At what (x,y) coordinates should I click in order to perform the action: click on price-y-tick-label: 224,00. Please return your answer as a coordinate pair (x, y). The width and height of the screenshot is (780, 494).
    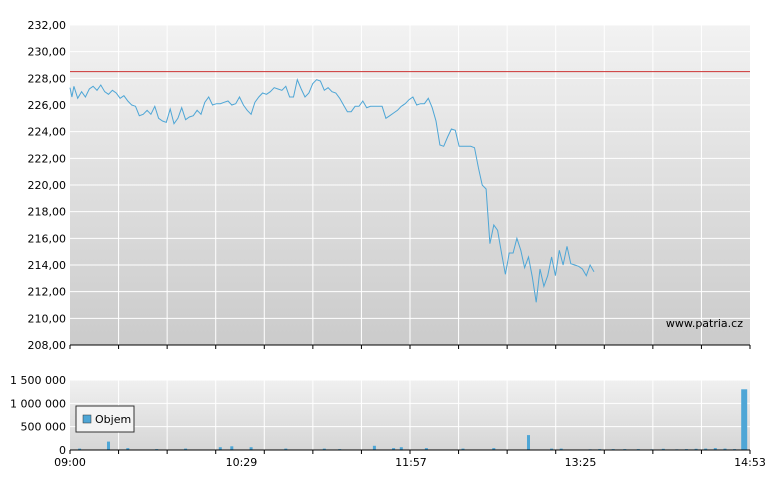
    Looking at the image, I should click on (47, 132).